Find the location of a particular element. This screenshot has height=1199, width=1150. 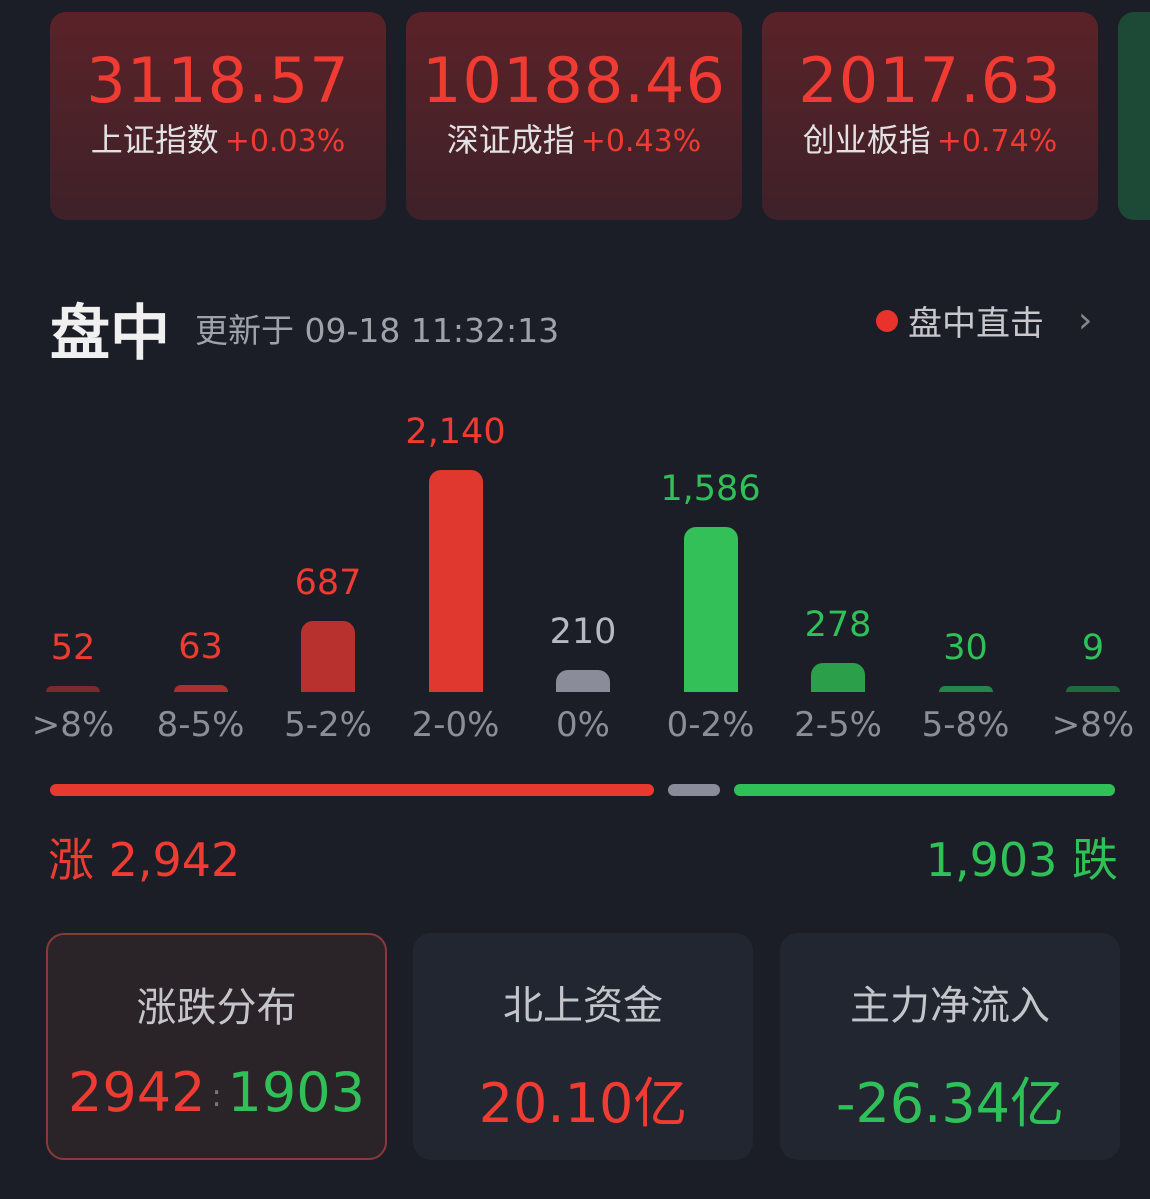

index-card-chinext: 2017.63 创业板指 +0.74% is located at coordinates (930, 116).